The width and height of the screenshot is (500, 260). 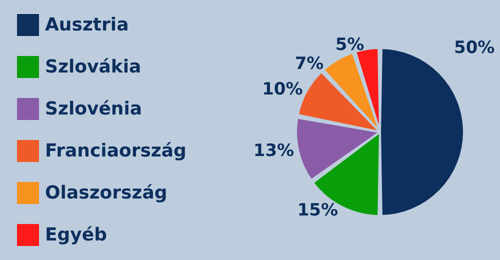 What do you see at coordinates (76, 235) in the screenshot?
I see `legend-label: Egyéb` at bounding box center [76, 235].